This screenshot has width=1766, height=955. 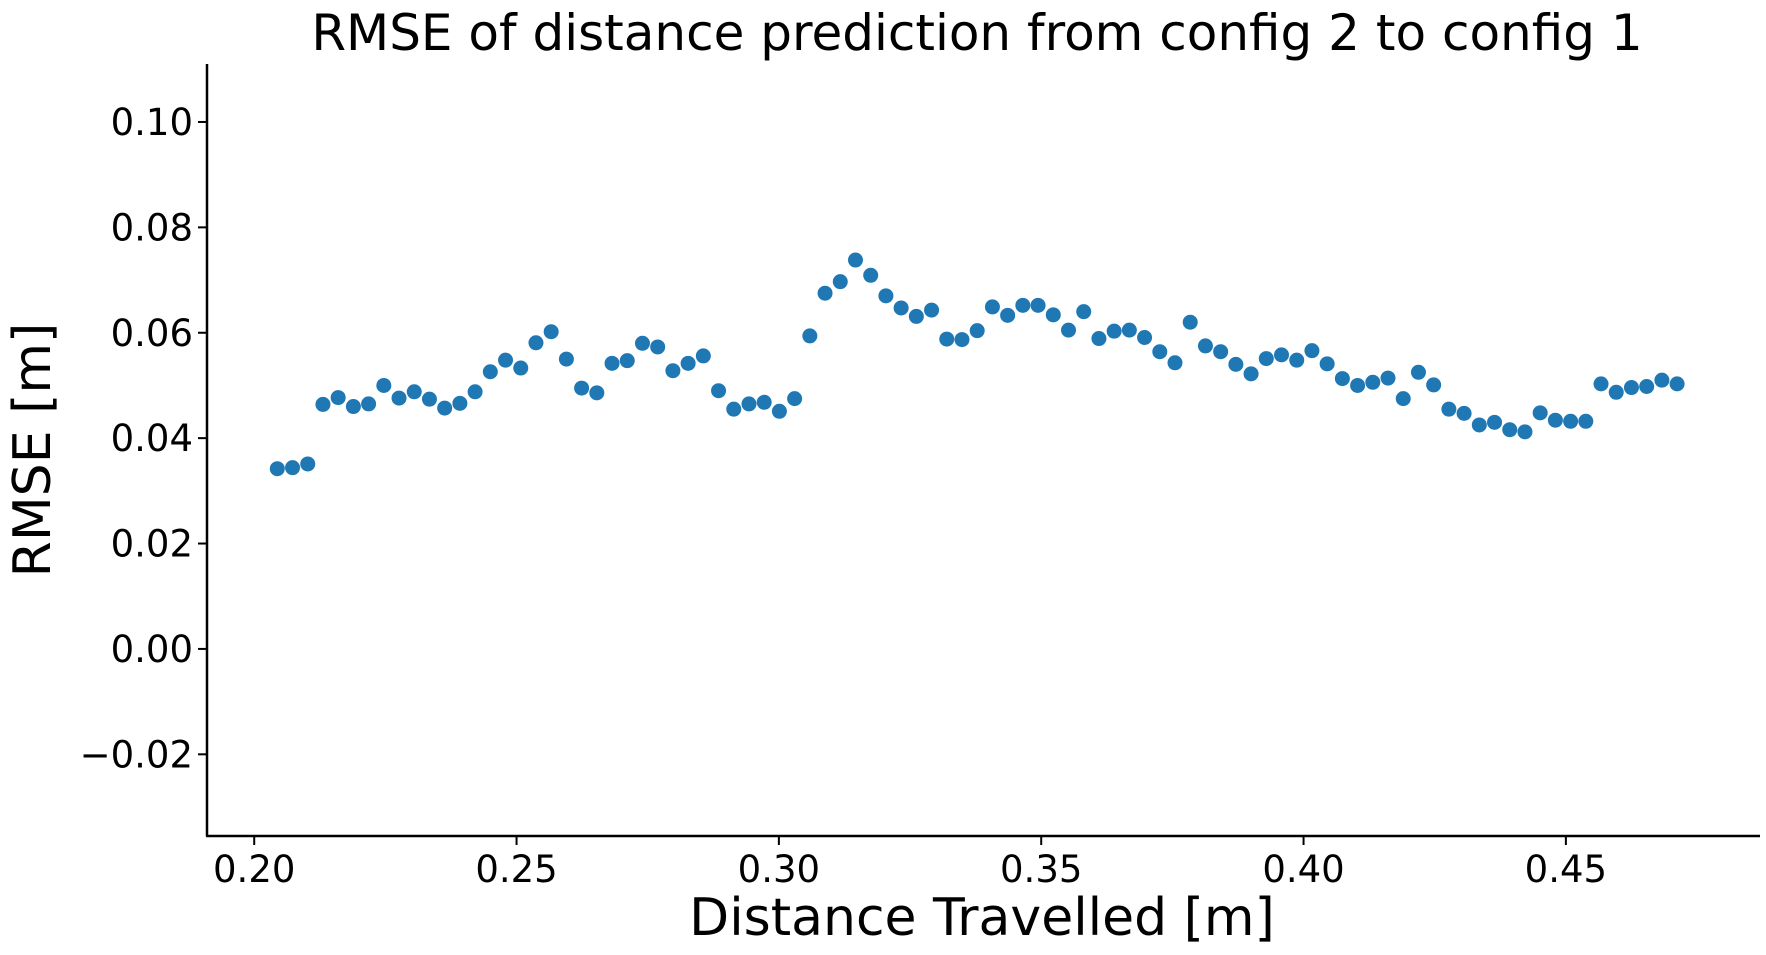 I want to click on y-axis-label: RMSE [m], so click(x=33, y=450).